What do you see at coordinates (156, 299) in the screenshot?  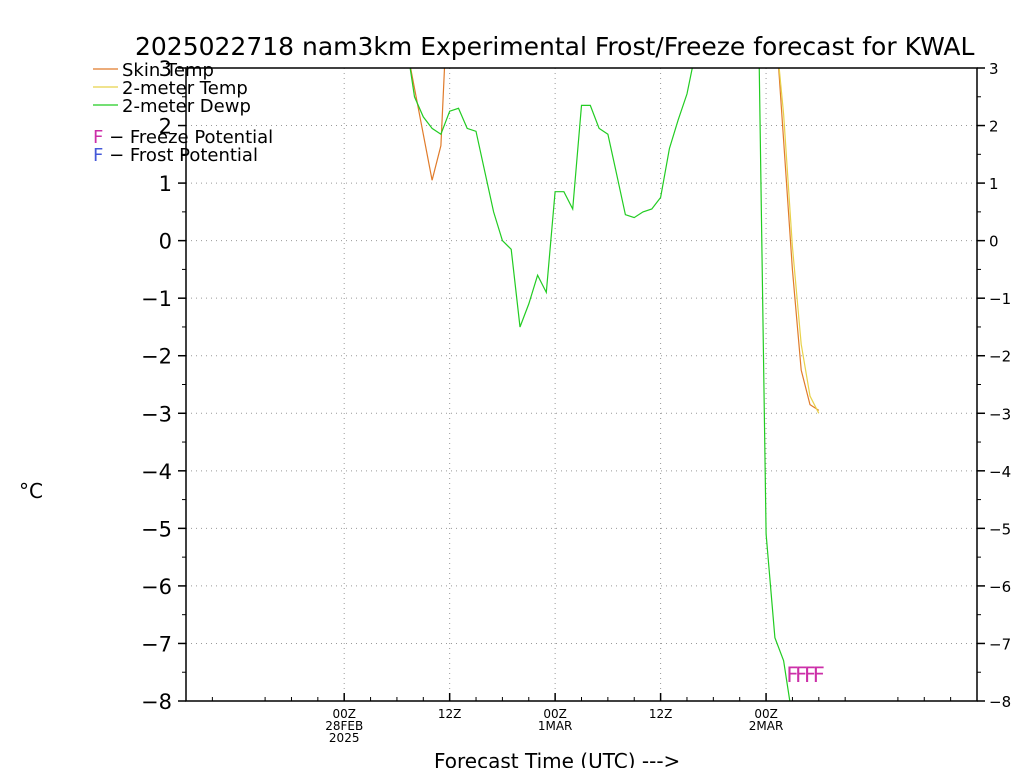 I see `y-tick-label: −1` at bounding box center [156, 299].